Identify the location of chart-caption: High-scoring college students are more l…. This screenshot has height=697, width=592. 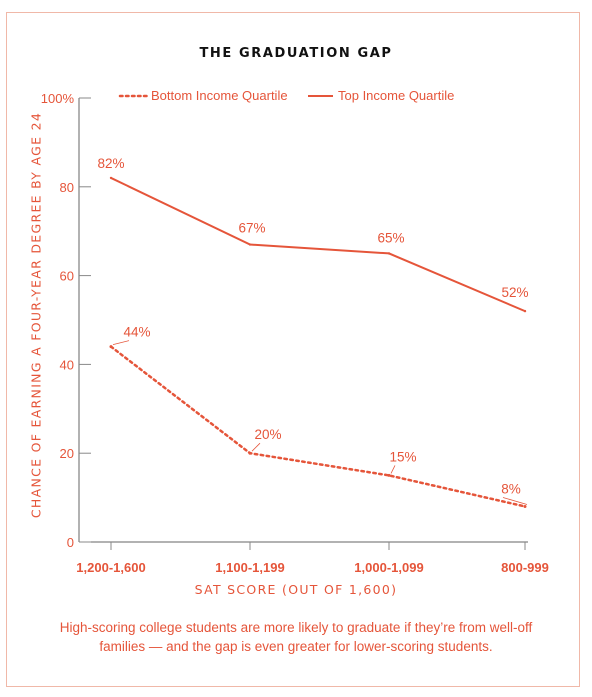
(296, 637).